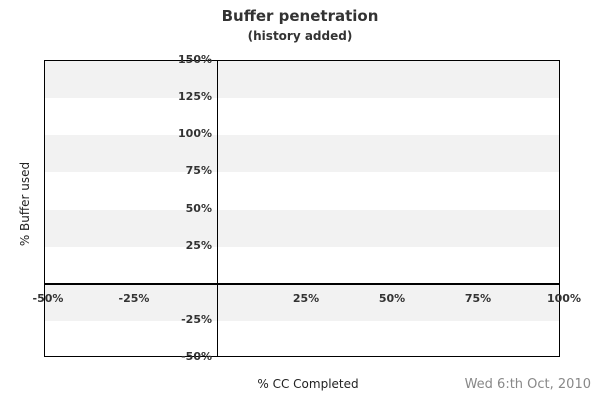 This screenshot has width=600, height=400. What do you see at coordinates (527, 384) in the screenshot?
I see `date-label: Wed 6:th Oct, 2010` at bounding box center [527, 384].